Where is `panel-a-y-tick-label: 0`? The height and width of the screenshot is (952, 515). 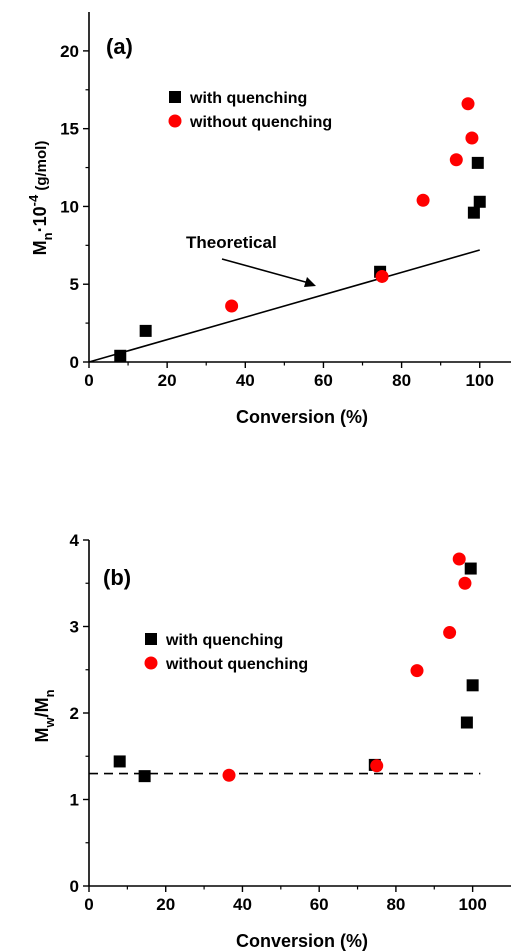 panel-a-y-tick-label: 0 is located at coordinates (74, 362).